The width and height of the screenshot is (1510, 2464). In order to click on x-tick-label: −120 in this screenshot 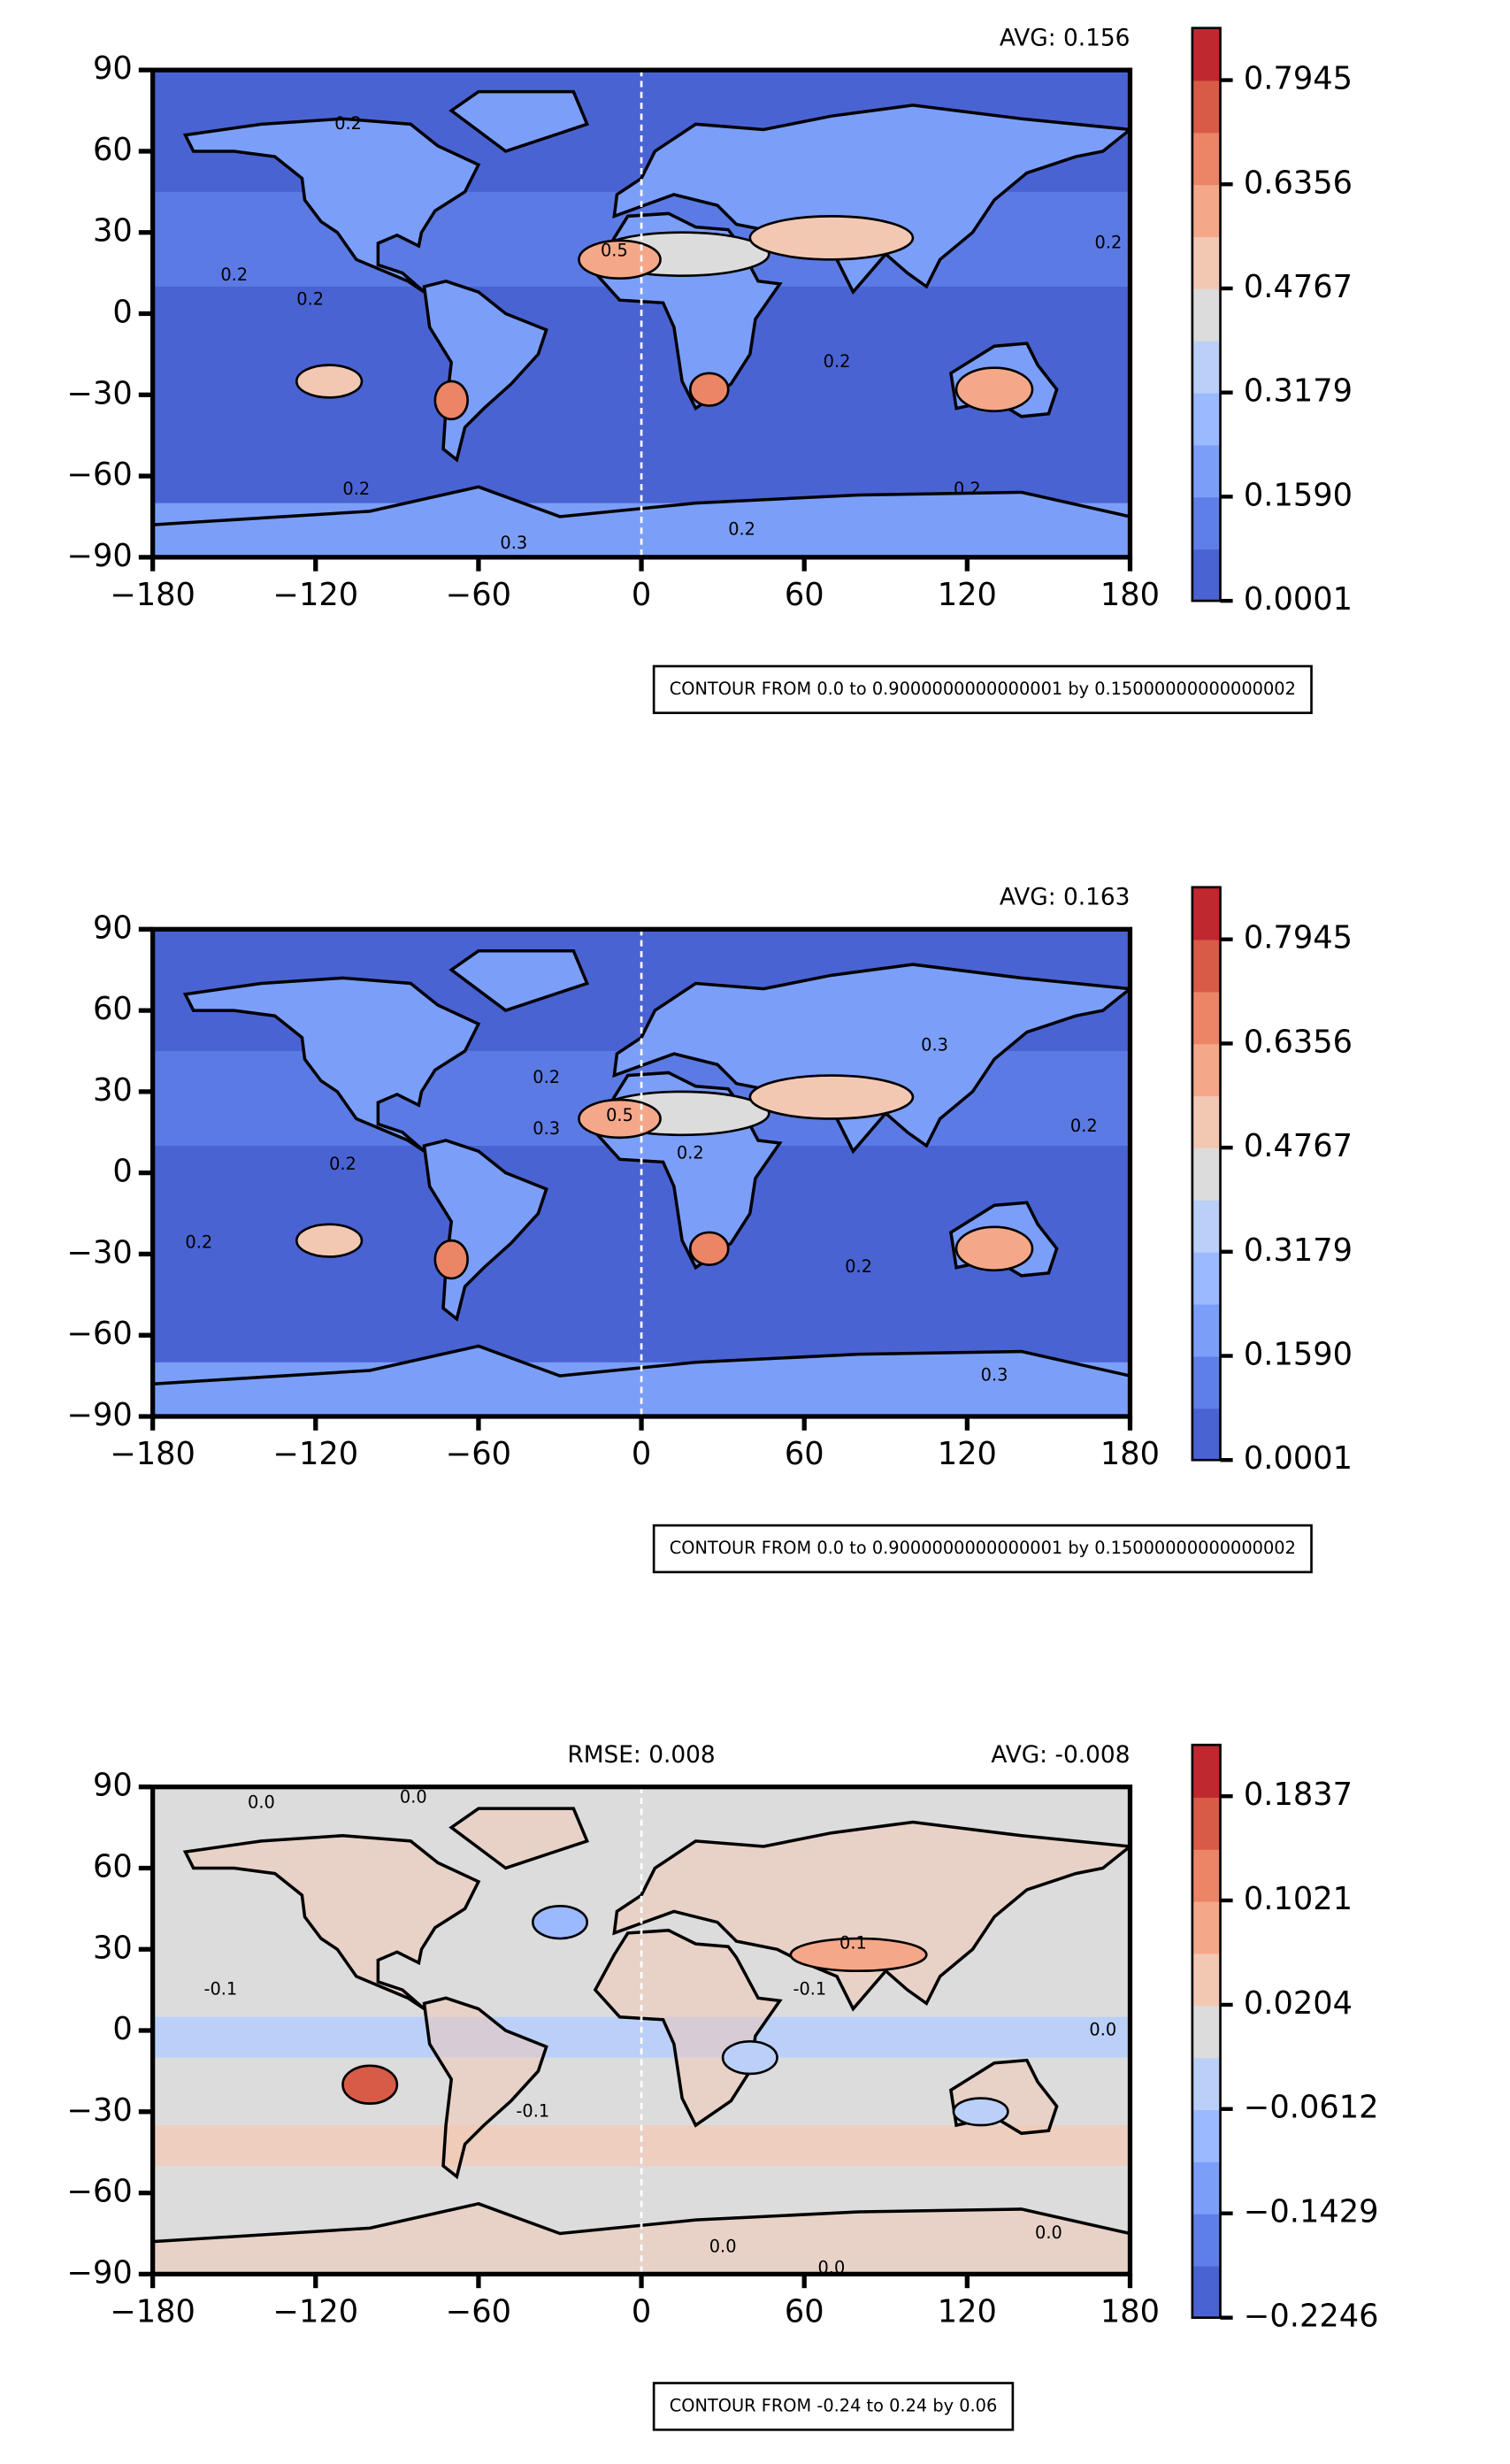, I will do `click(315, 2311)`.